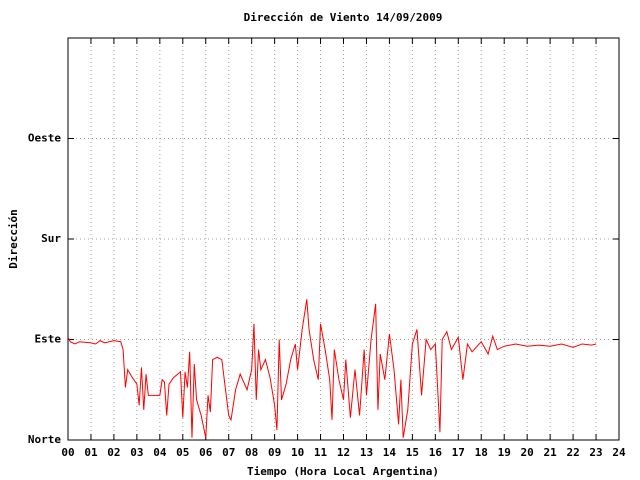  What do you see at coordinates (136, 452) in the screenshot?
I see `x-tick-label: 03` at bounding box center [136, 452].